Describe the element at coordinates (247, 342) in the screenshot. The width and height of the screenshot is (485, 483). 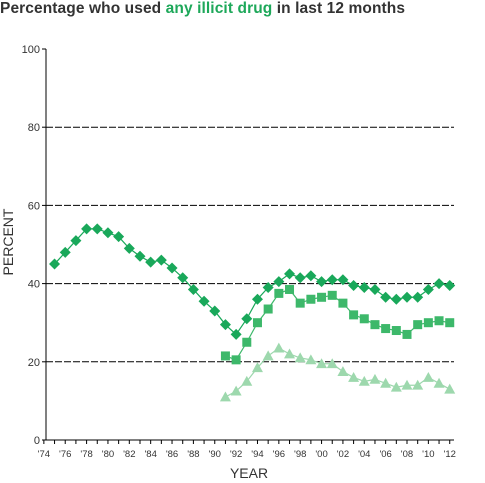
I see `square-marker-1993` at that location.